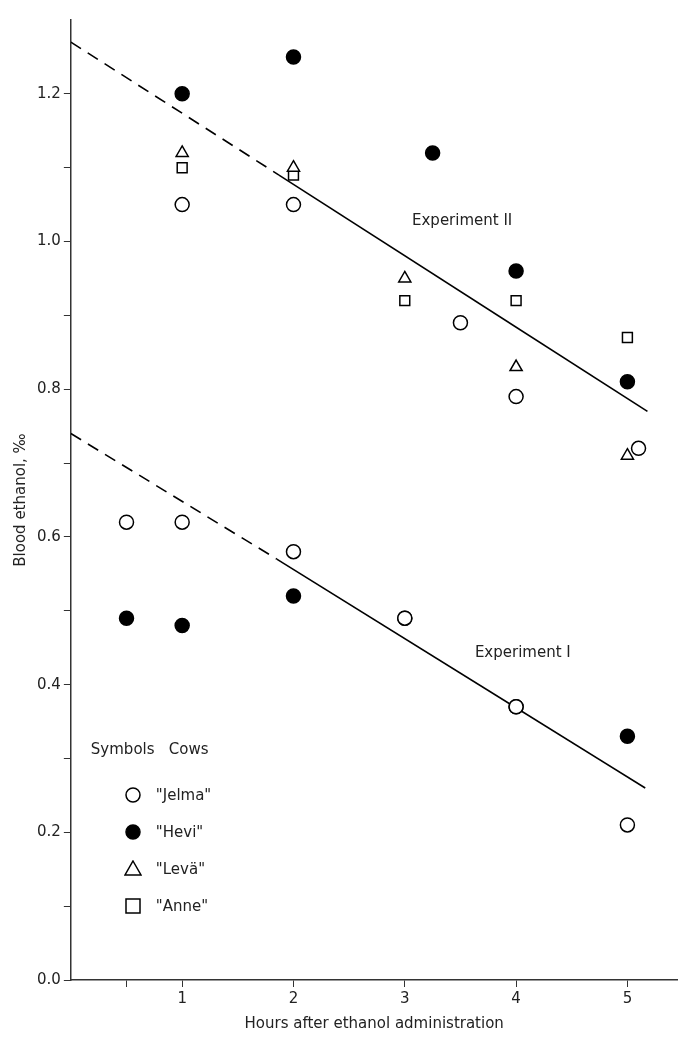 The height and width of the screenshot is (1045, 694). I want to click on x-tick-label: 3, so click(405, 997).